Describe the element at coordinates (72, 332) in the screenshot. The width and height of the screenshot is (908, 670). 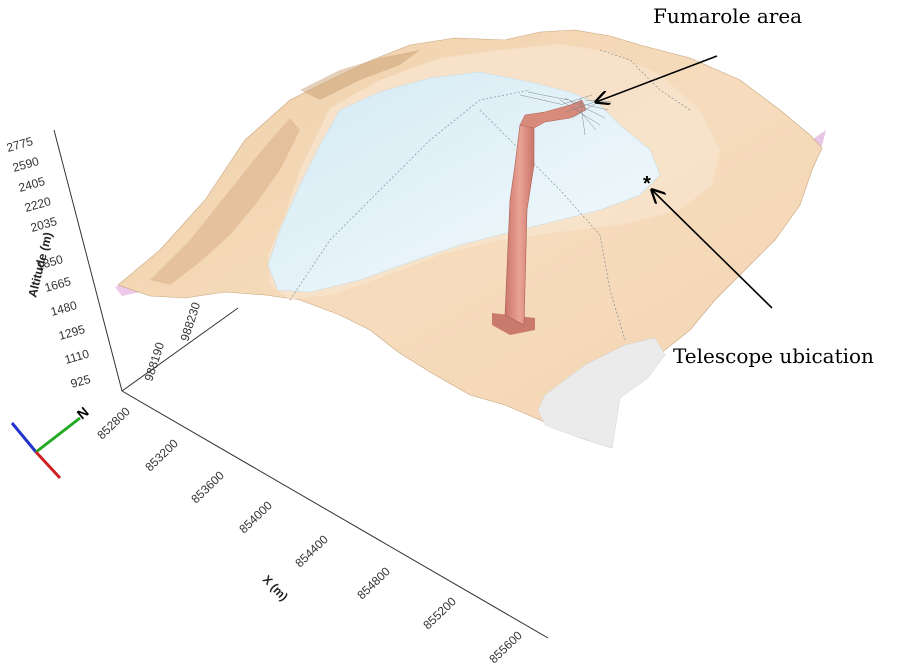
I see `altitude-tick: 1295` at that location.